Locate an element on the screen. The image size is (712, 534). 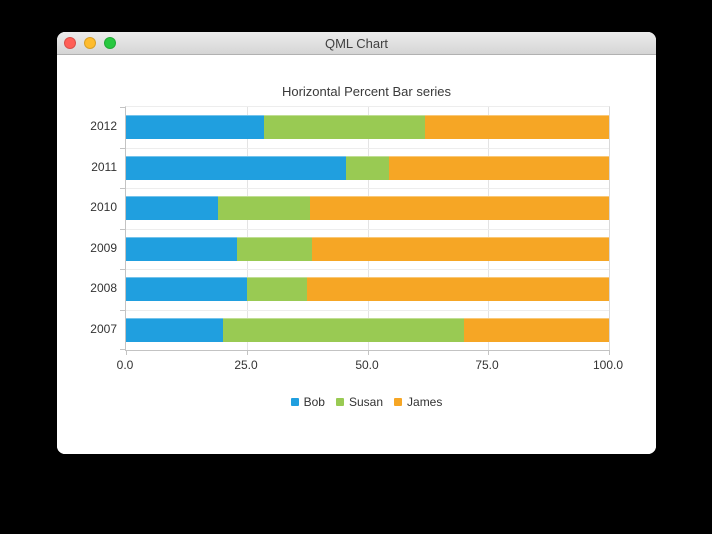
bar-segment-susan-2011 is located at coordinates (367, 167).